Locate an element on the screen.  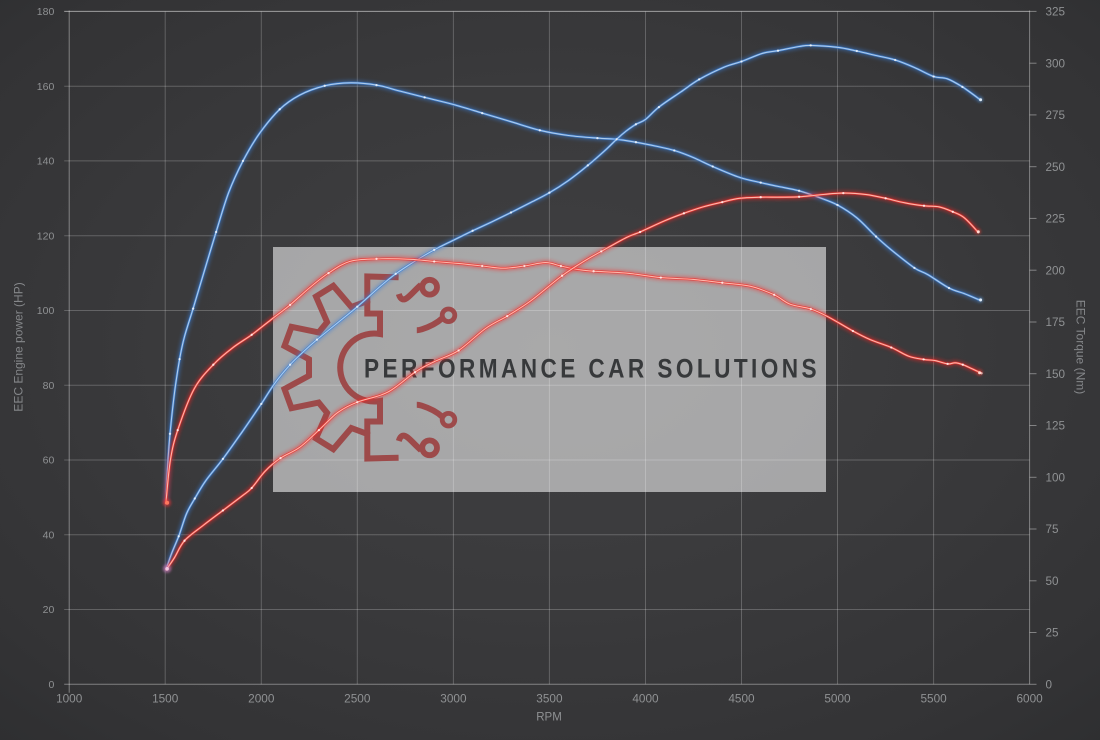
svg-text: RPM is located at coordinates (549, 718).